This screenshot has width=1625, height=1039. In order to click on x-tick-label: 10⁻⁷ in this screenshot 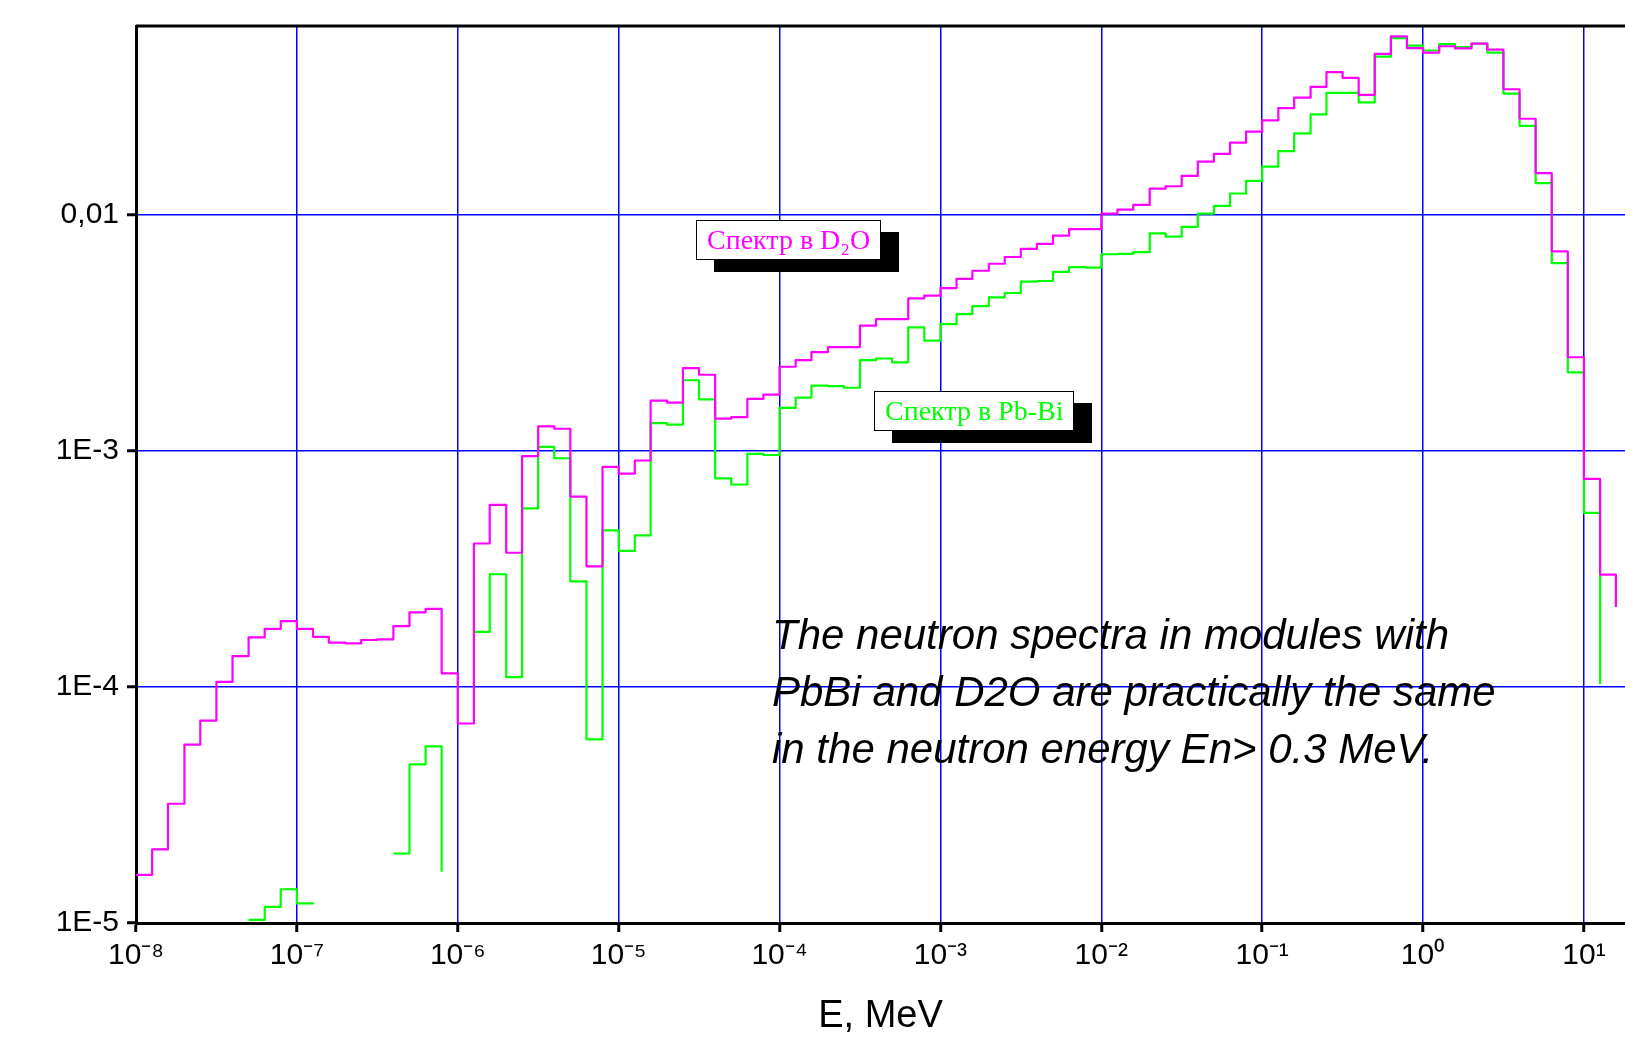, I will do `click(296, 954)`.